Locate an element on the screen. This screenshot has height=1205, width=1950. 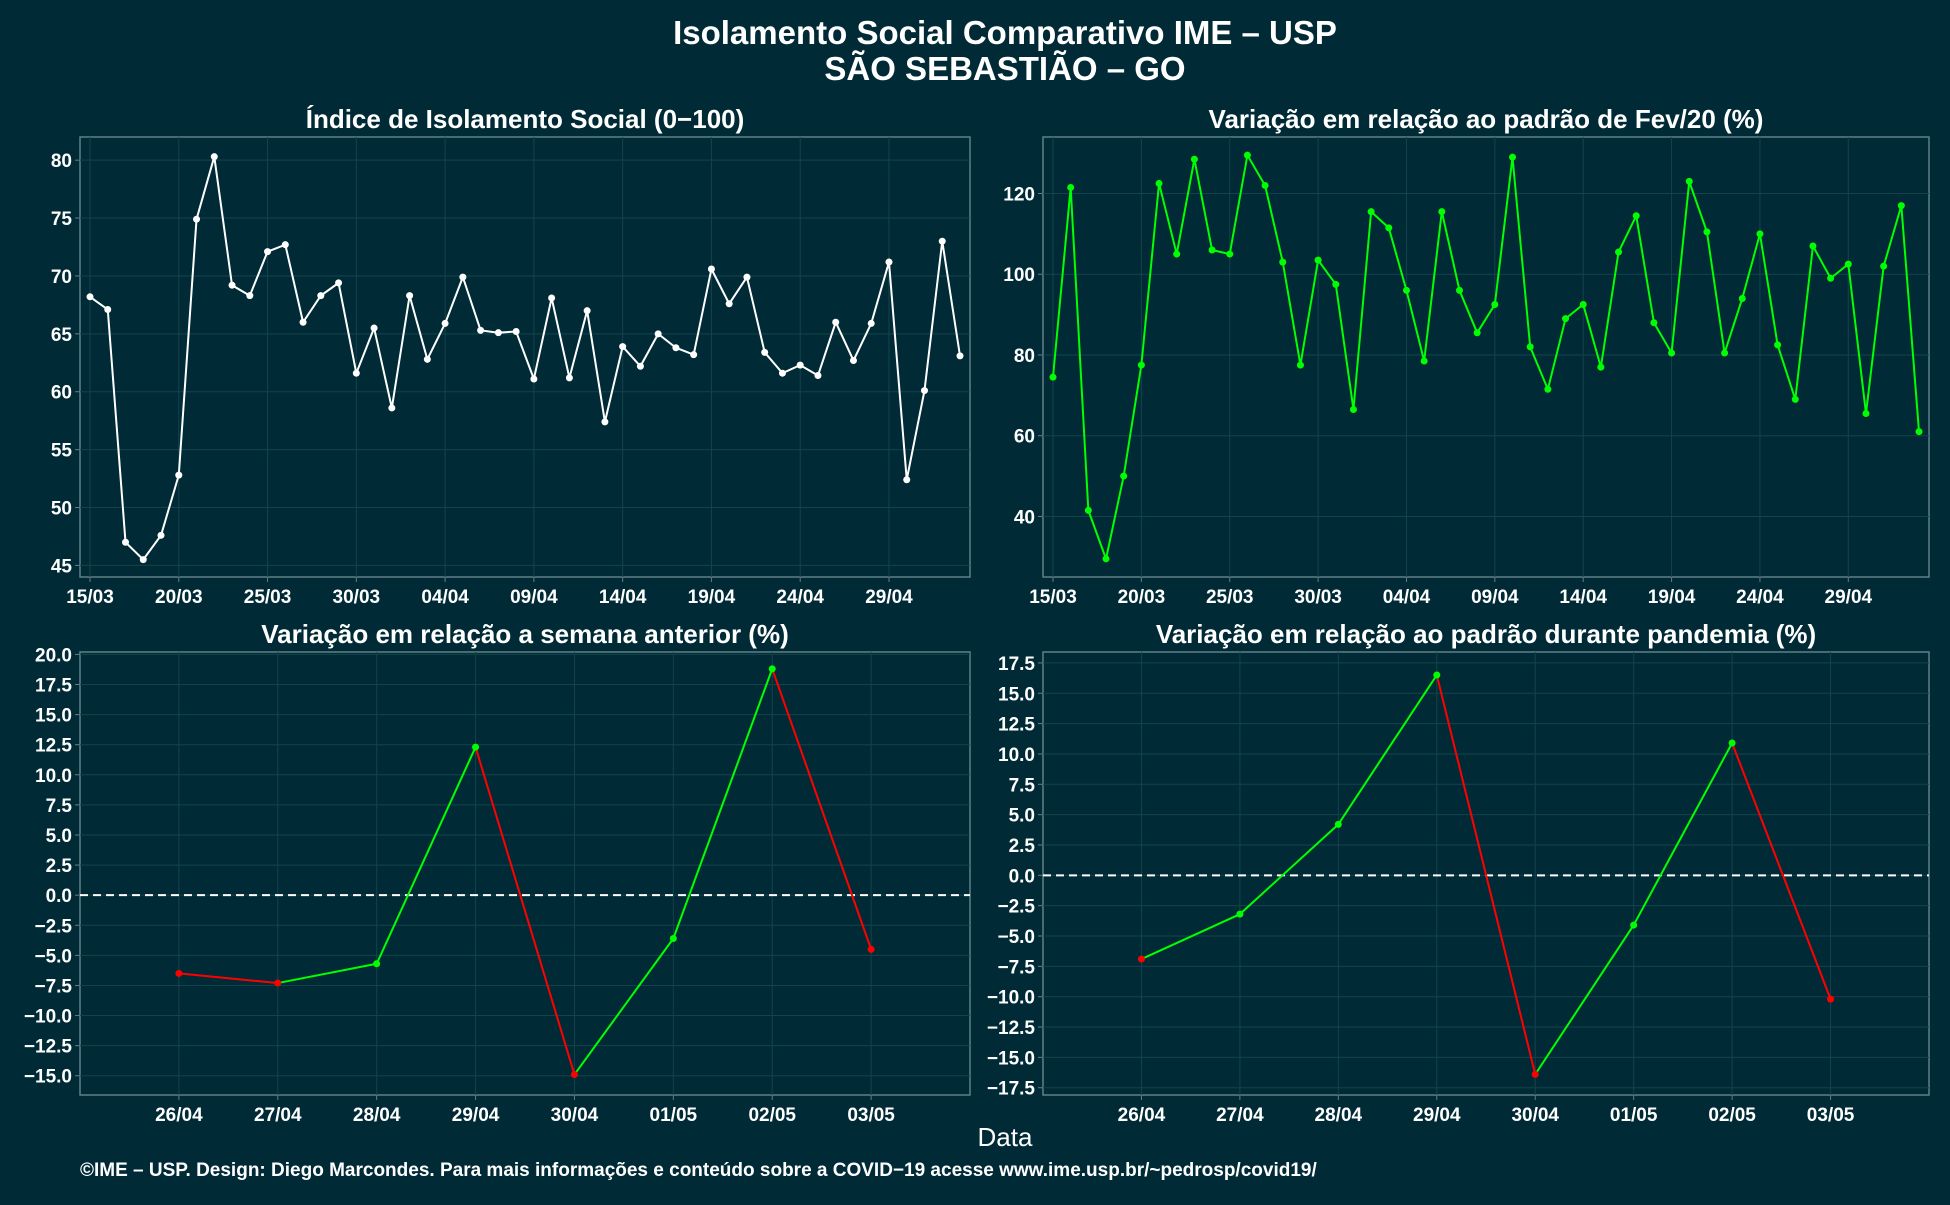
x-tick-label: 09/04 is located at coordinates (1495, 597).